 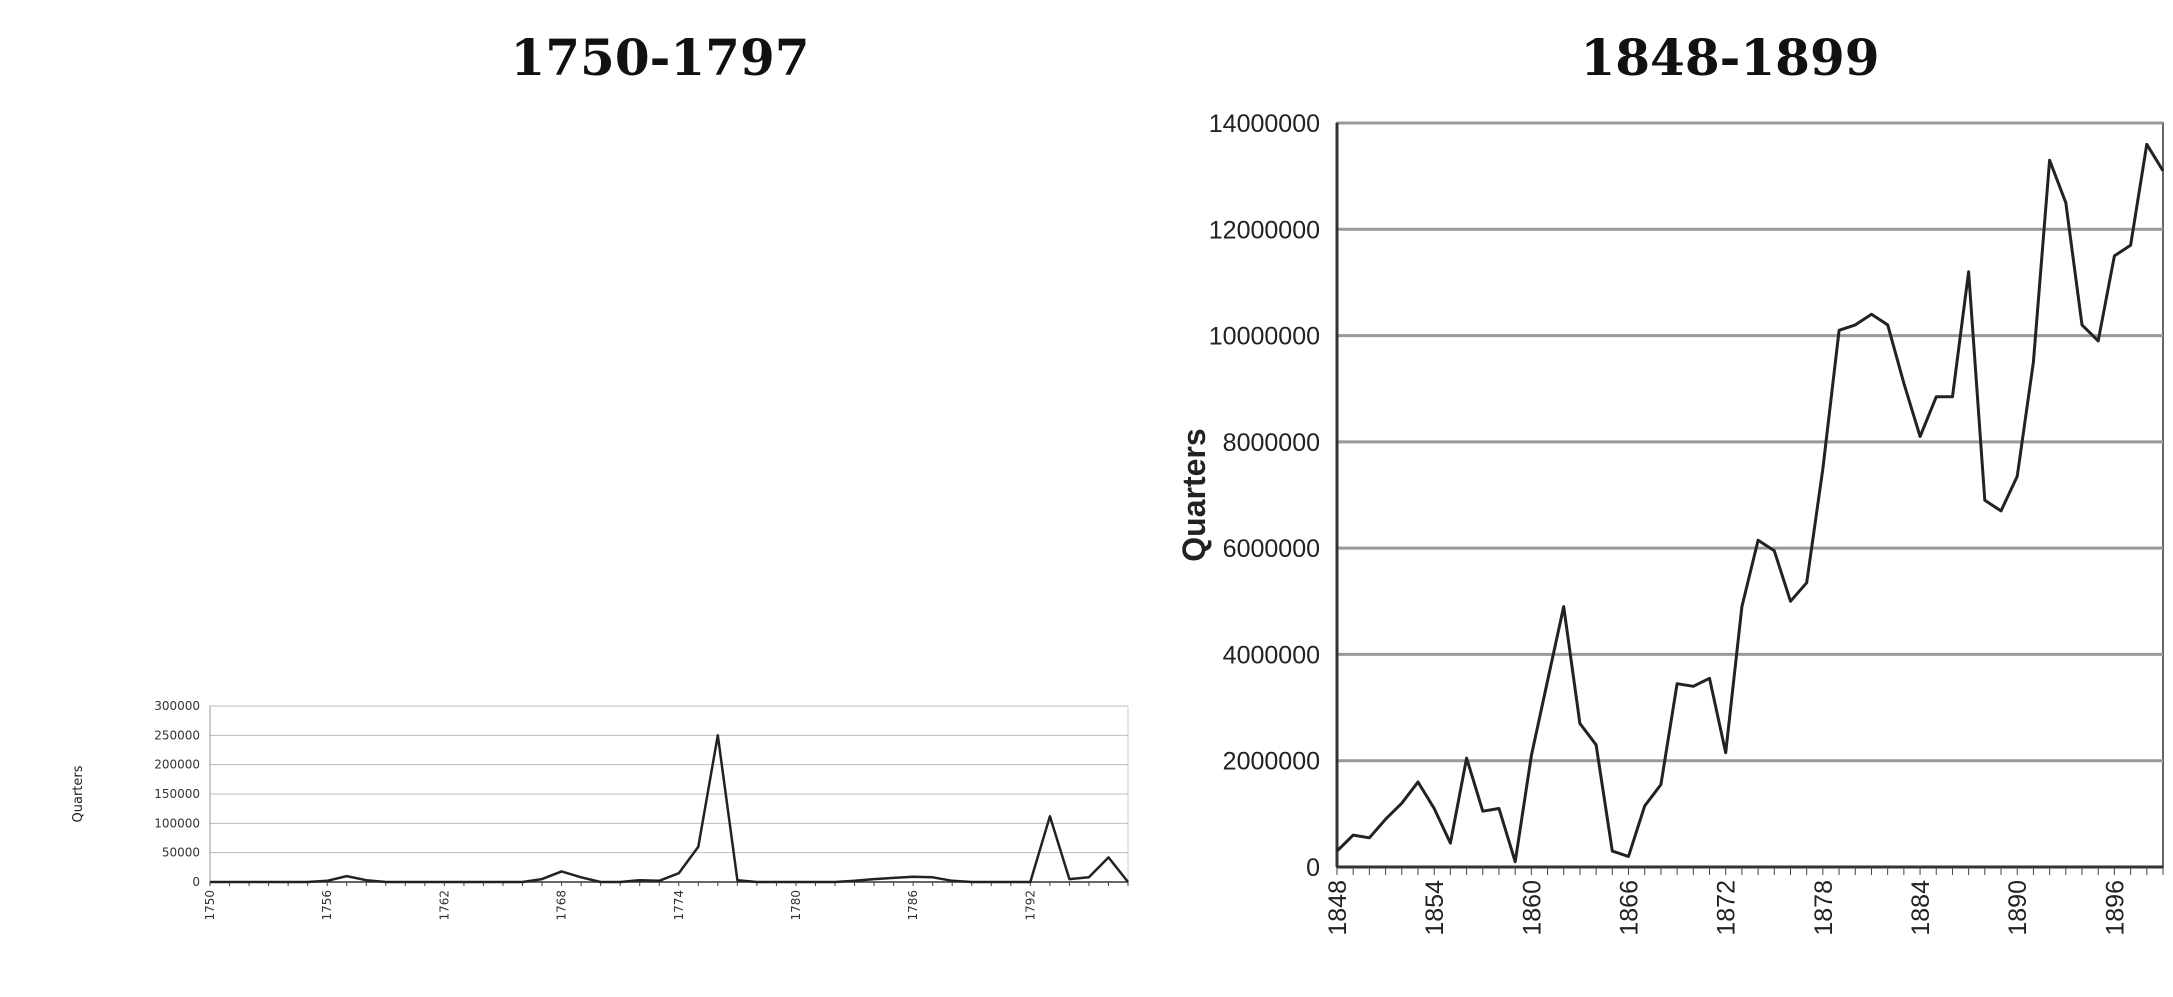 I want to click on right-x-tick-label: 1890, so click(x=2018, y=908).